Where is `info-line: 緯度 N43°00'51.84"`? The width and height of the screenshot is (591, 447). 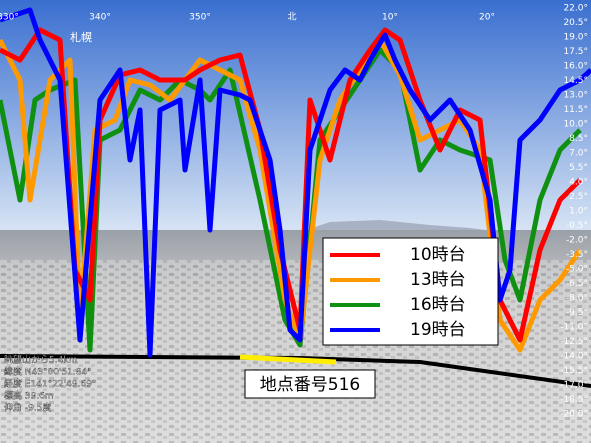 info-line: 緯度 N43°00'51.84" is located at coordinates (47, 372).